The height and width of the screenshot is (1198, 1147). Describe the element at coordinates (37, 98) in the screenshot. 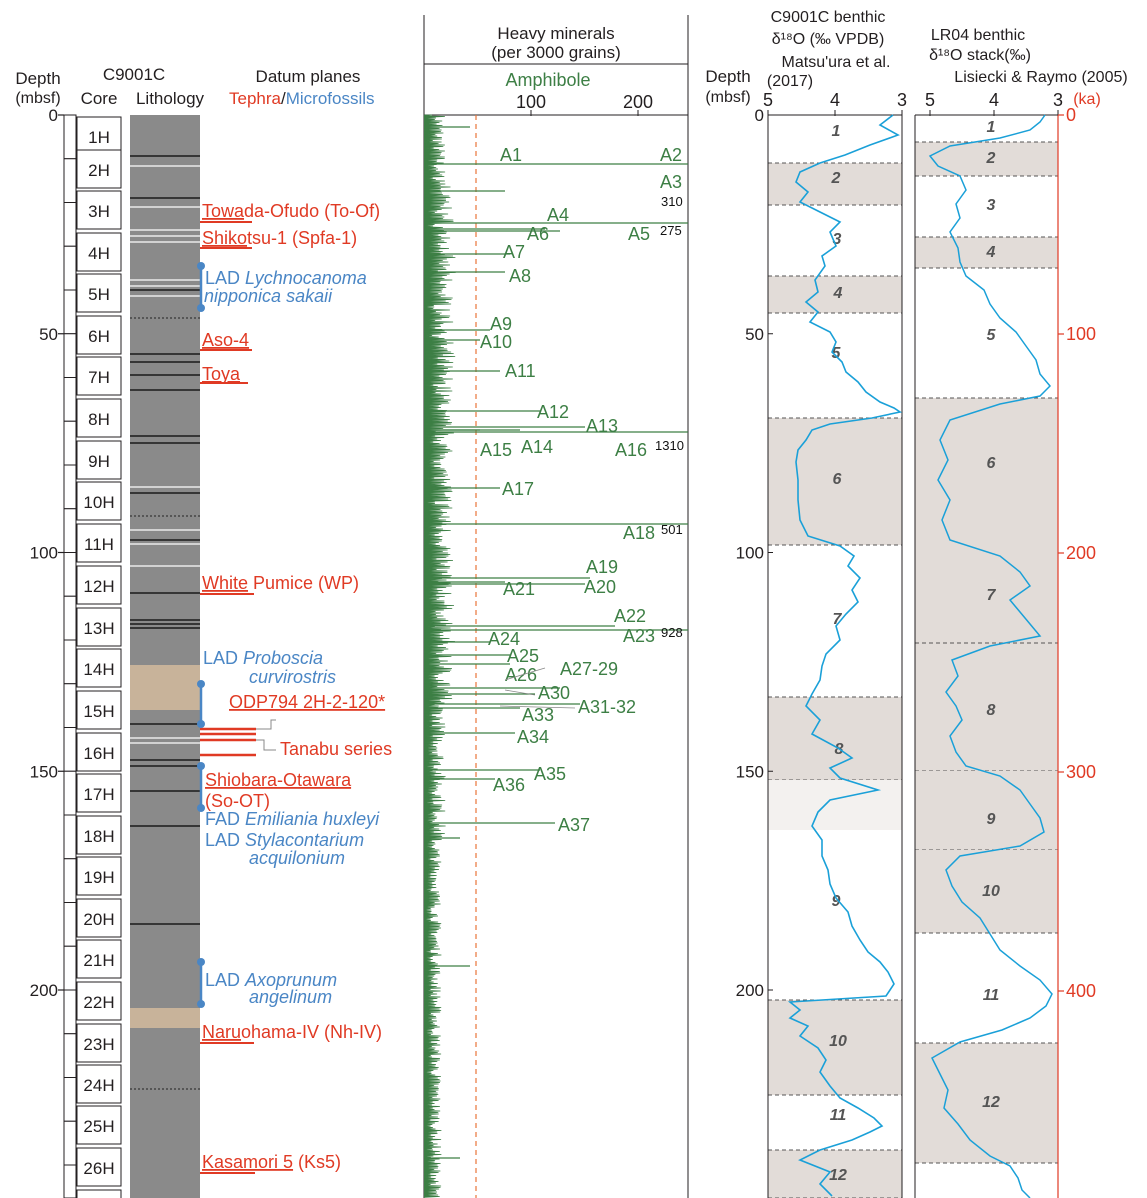

I see `depth-unit: (mbsf)` at that location.